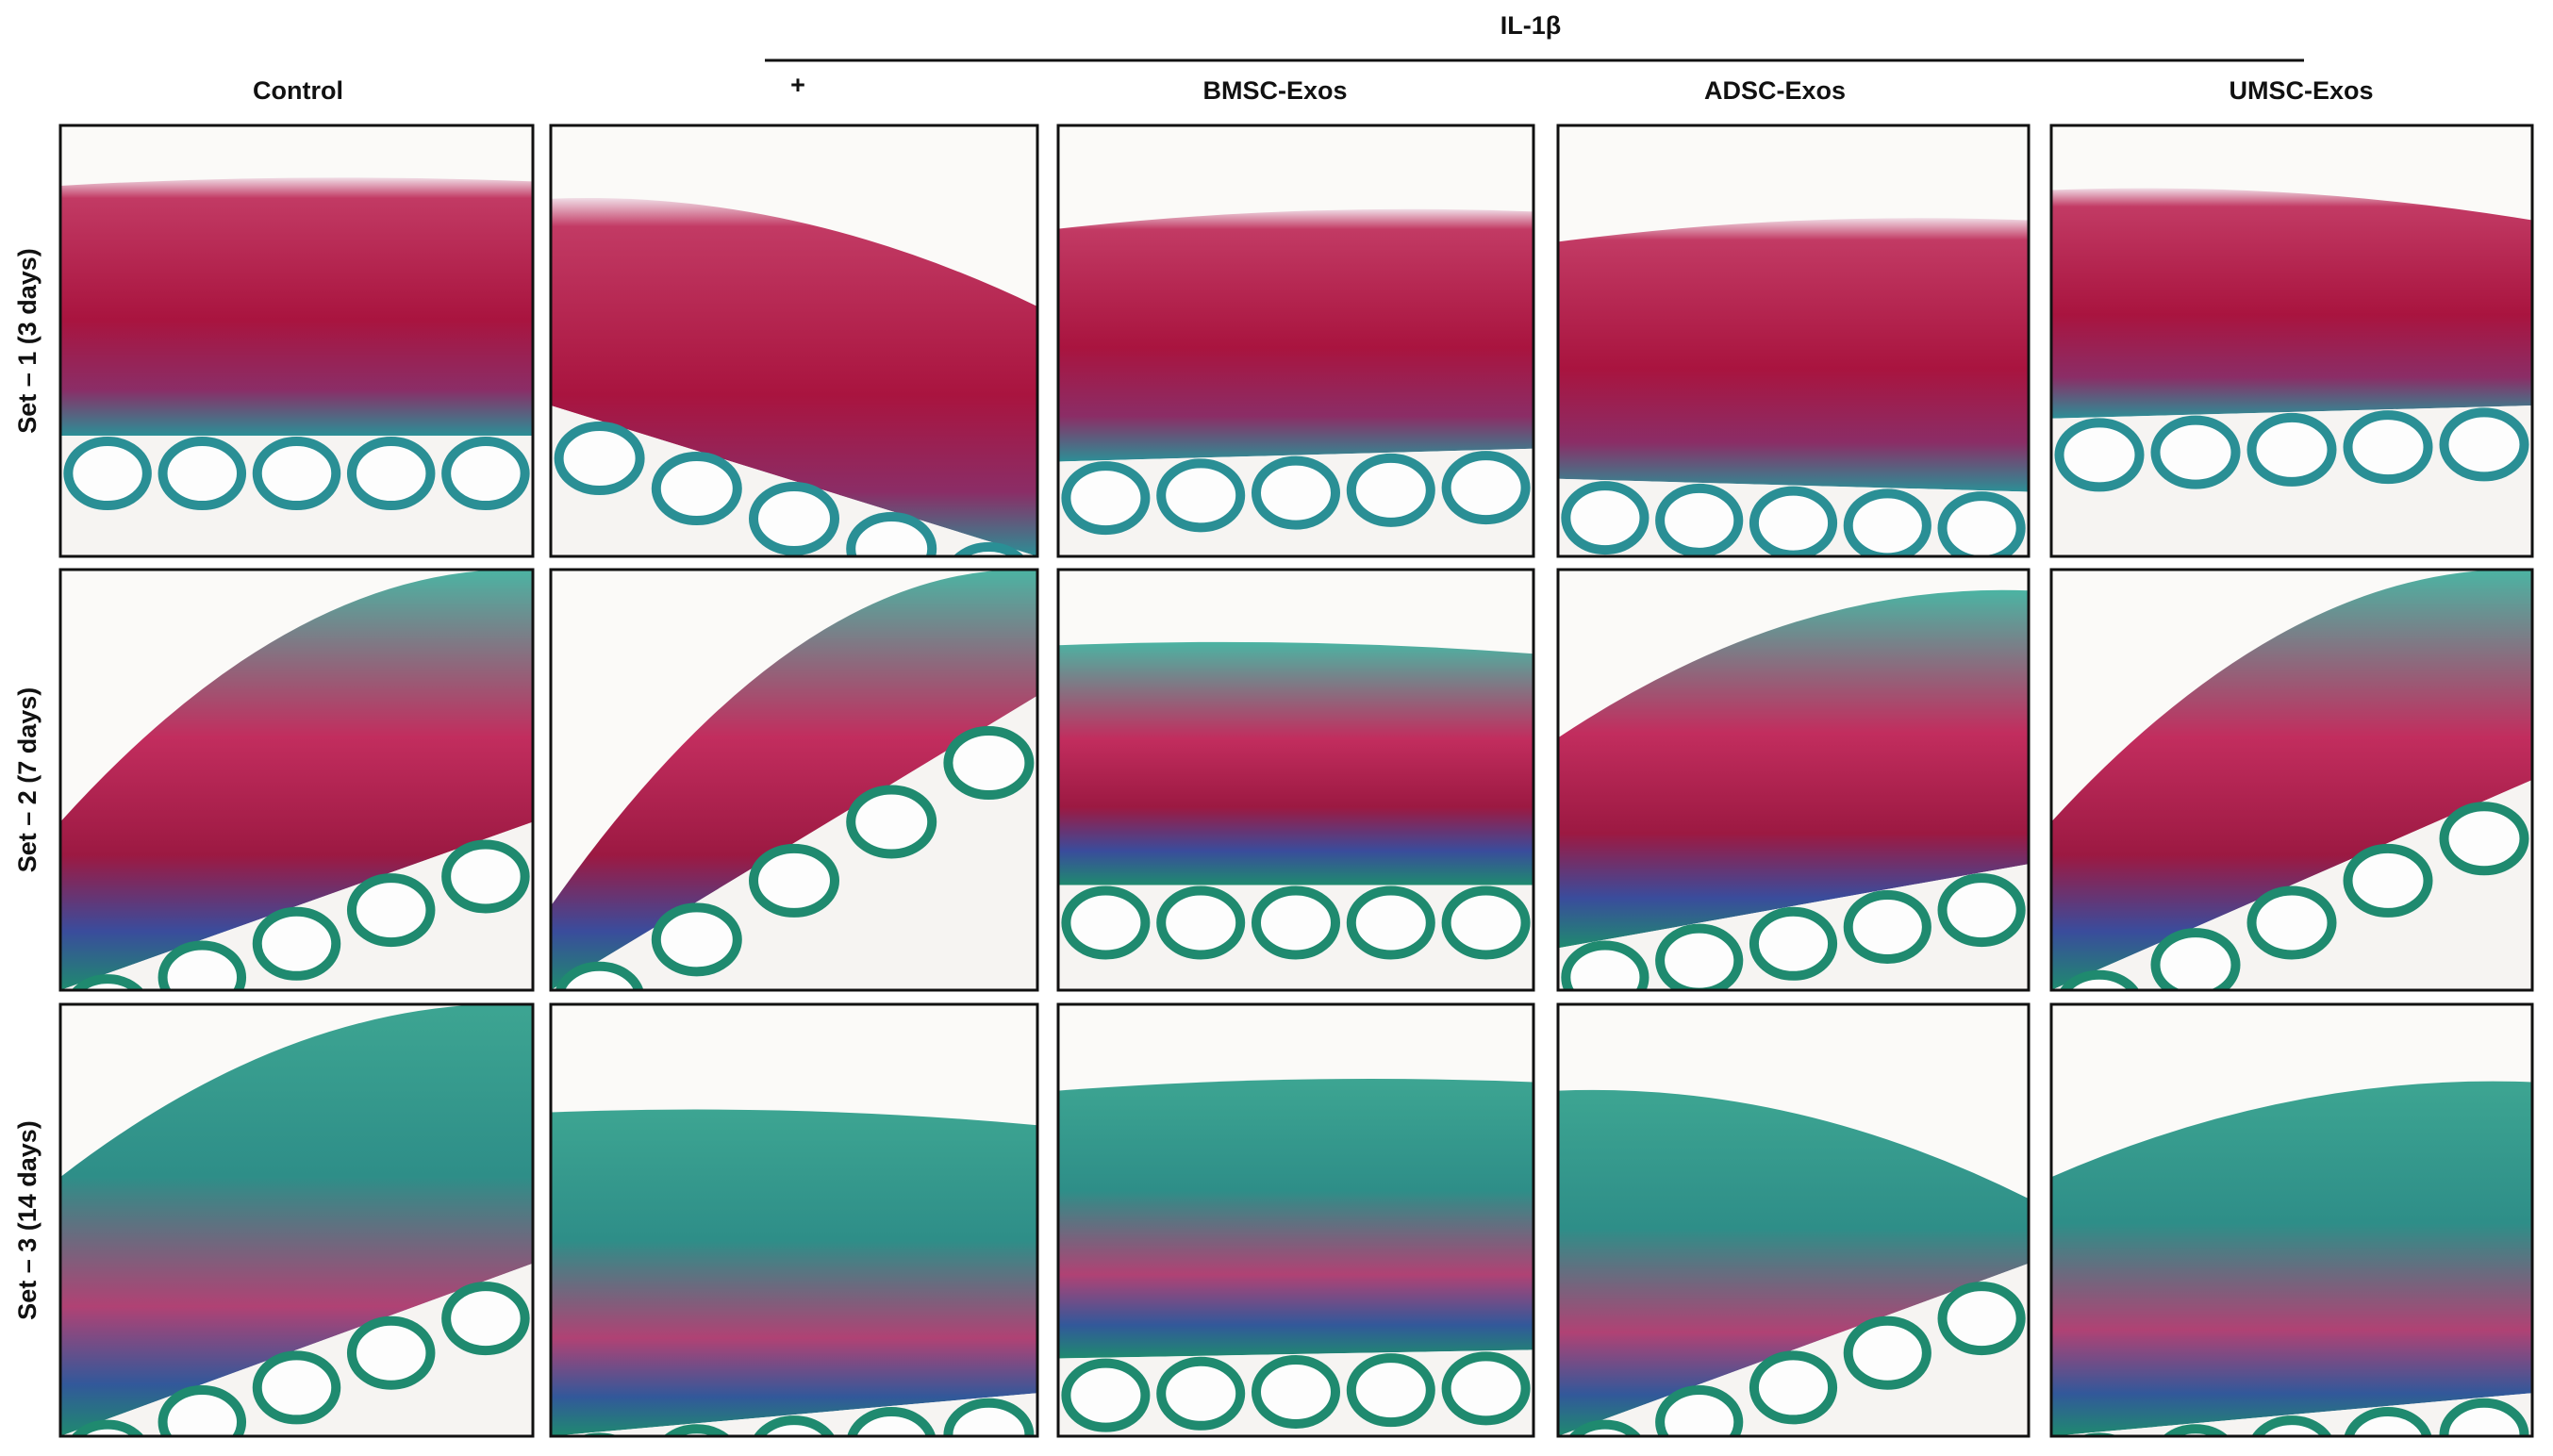  I want to click on column-label: ADSC-Exos, so click(1775, 90).